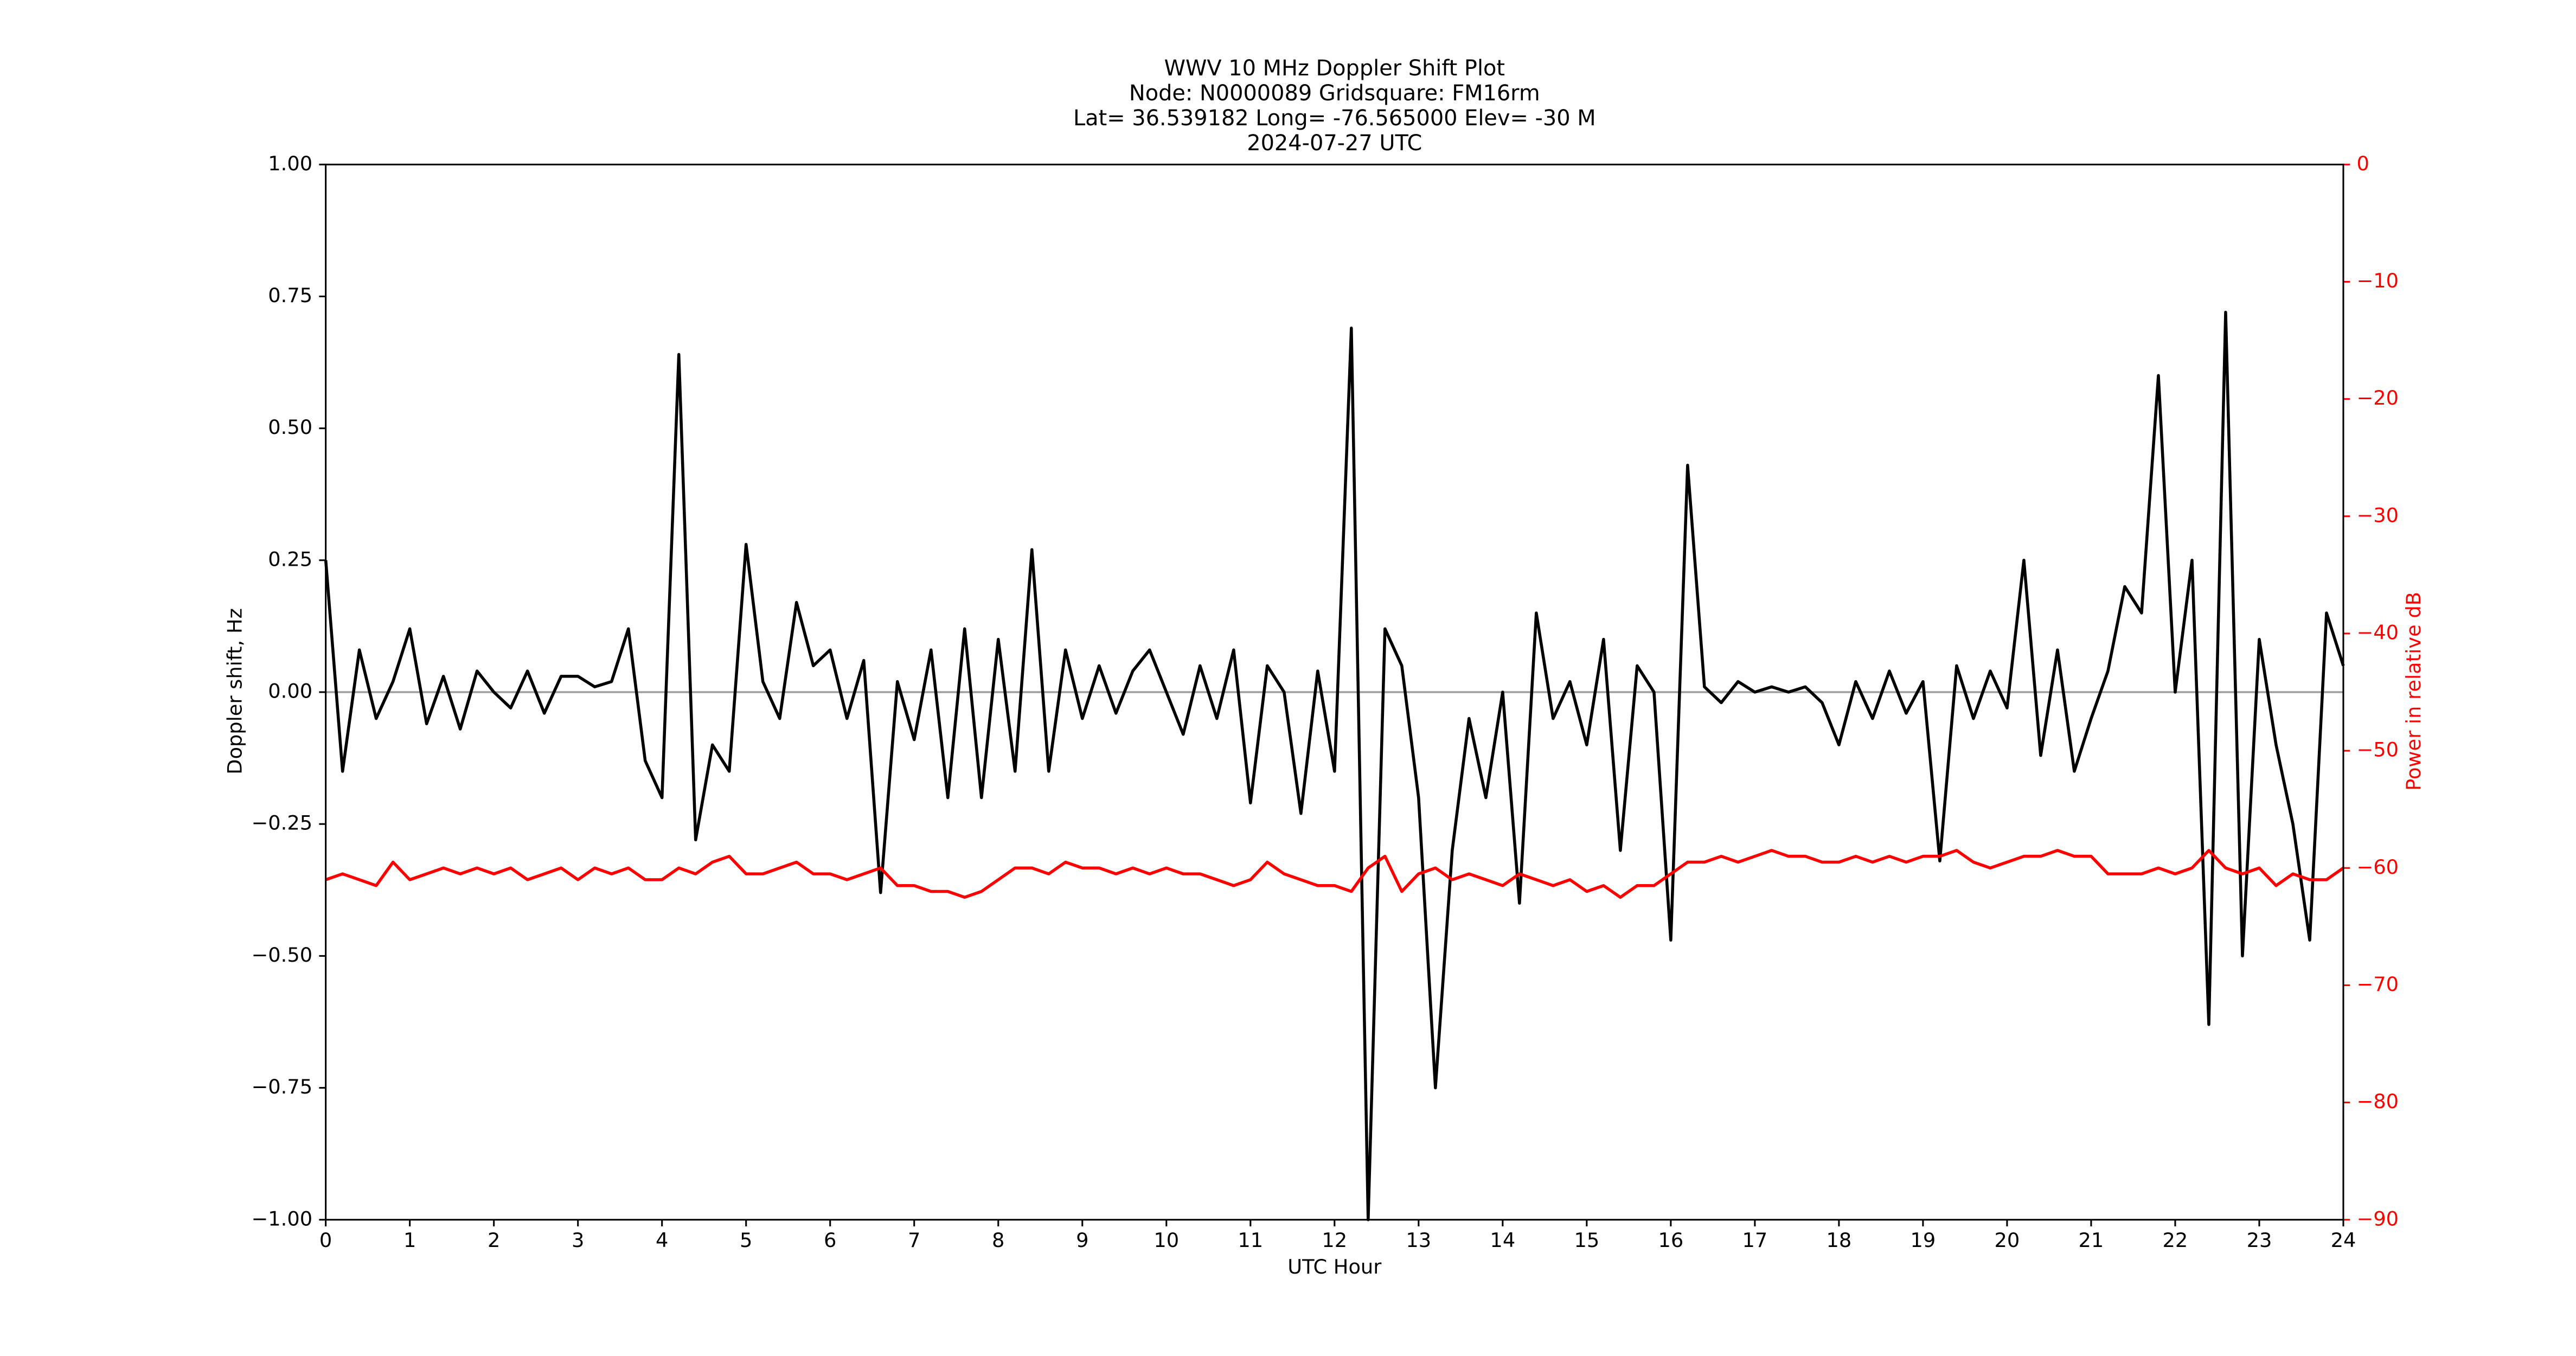 The width and height of the screenshot is (2576, 1356). Describe the element at coordinates (578, 1240) in the screenshot. I see `x-tick-label: 3` at that location.